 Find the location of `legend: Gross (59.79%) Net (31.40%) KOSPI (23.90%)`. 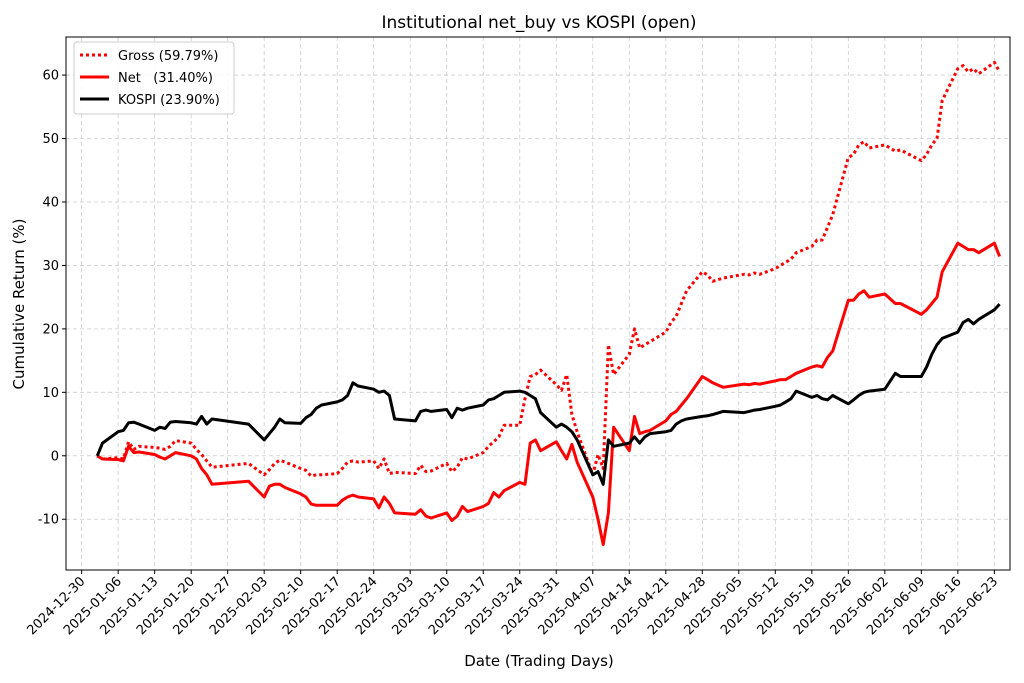

legend: Gross (59.79%) Net (31.40%) KOSPI (23.90%) is located at coordinates (154, 78).